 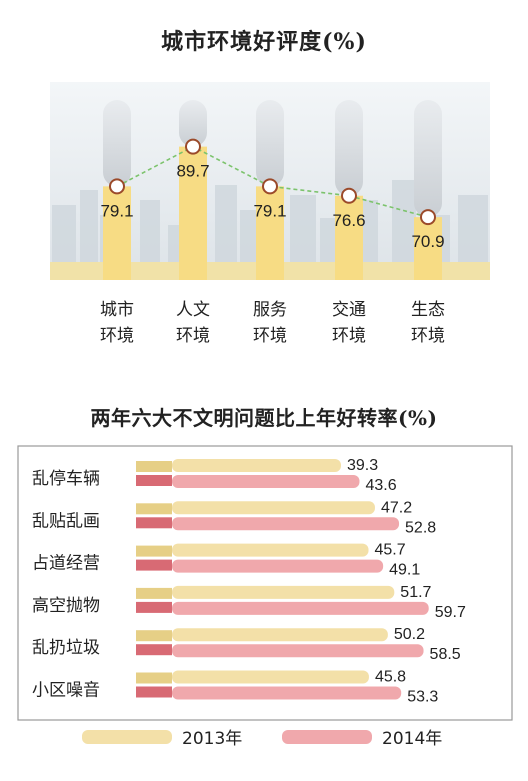 I want to click on data-label: 45.7, so click(x=390, y=550).